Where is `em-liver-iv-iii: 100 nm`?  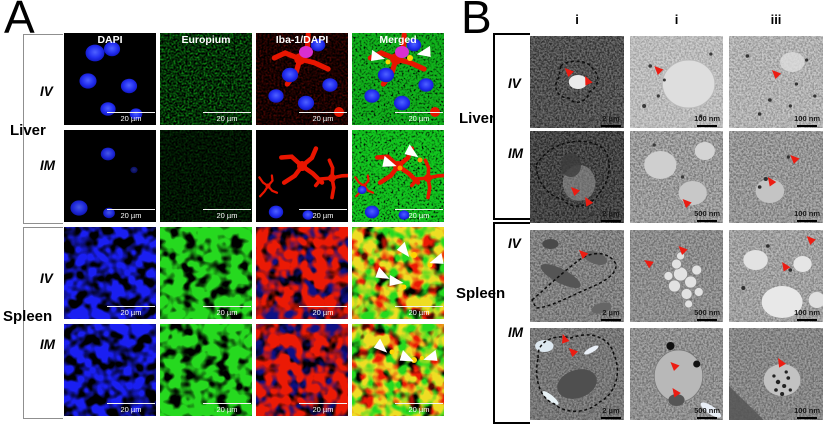
em-liver-iv-iii: 100 nm is located at coordinates (776, 82).